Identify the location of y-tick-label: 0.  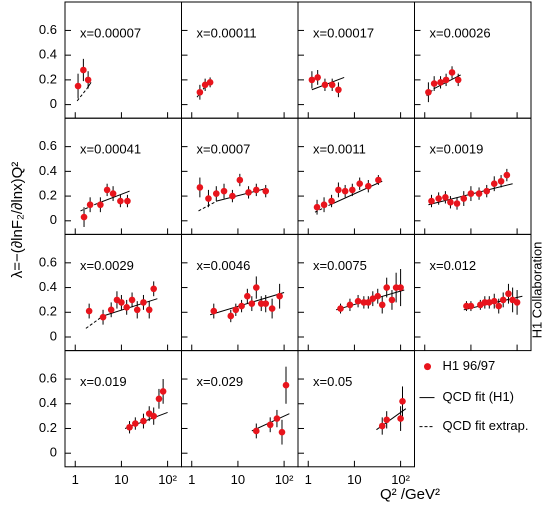
(53, 103).